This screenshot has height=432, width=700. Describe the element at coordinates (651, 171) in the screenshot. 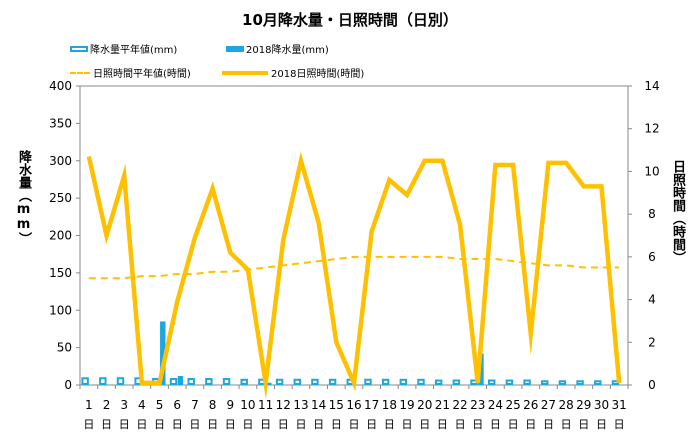

I see `y-right-tick-label: 10` at that location.